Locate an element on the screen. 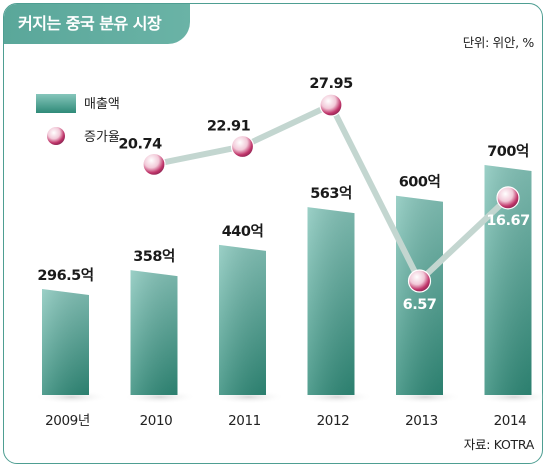 Image resolution: width=548 pixels, height=469 pixels. growth-rate-label: 27.95 is located at coordinates (331, 84).